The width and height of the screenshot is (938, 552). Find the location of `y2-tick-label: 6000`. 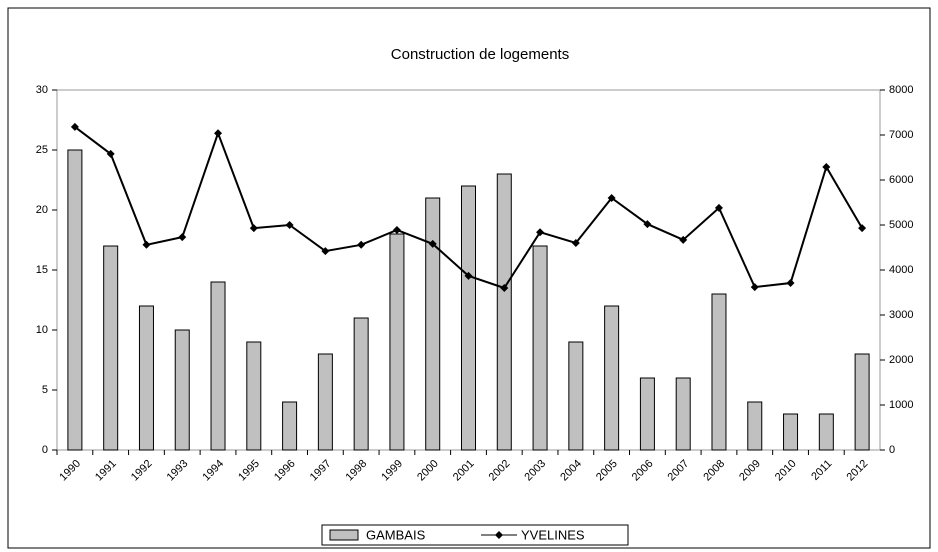

y2-tick-label: 6000 is located at coordinates (901, 180).